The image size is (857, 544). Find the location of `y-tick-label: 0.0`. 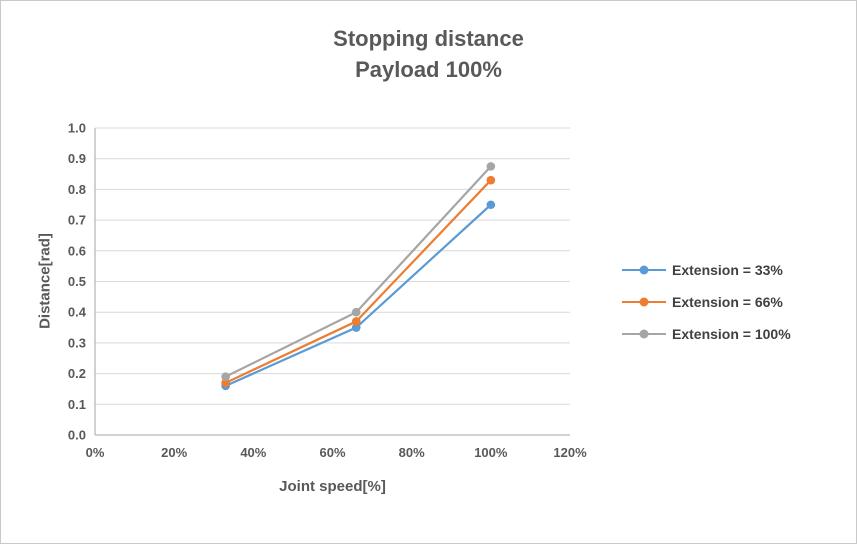

y-tick-label: 0.0 is located at coordinates (77, 435).